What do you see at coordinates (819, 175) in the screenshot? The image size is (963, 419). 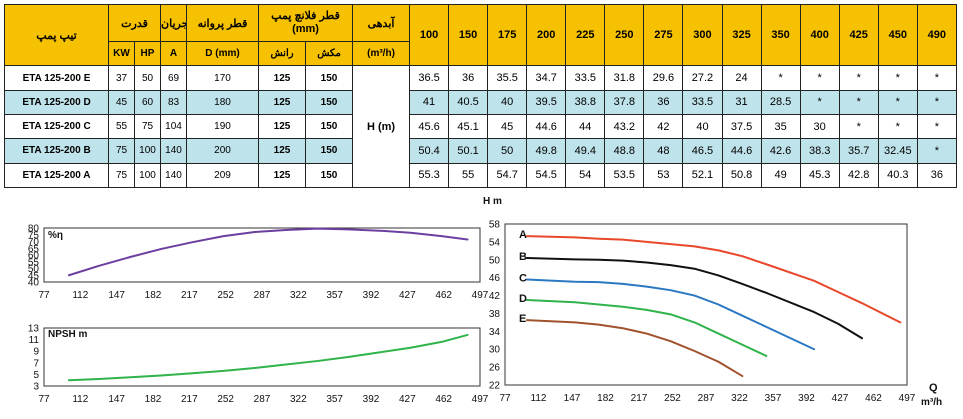 I see `head-value: 45.3` at bounding box center [819, 175].